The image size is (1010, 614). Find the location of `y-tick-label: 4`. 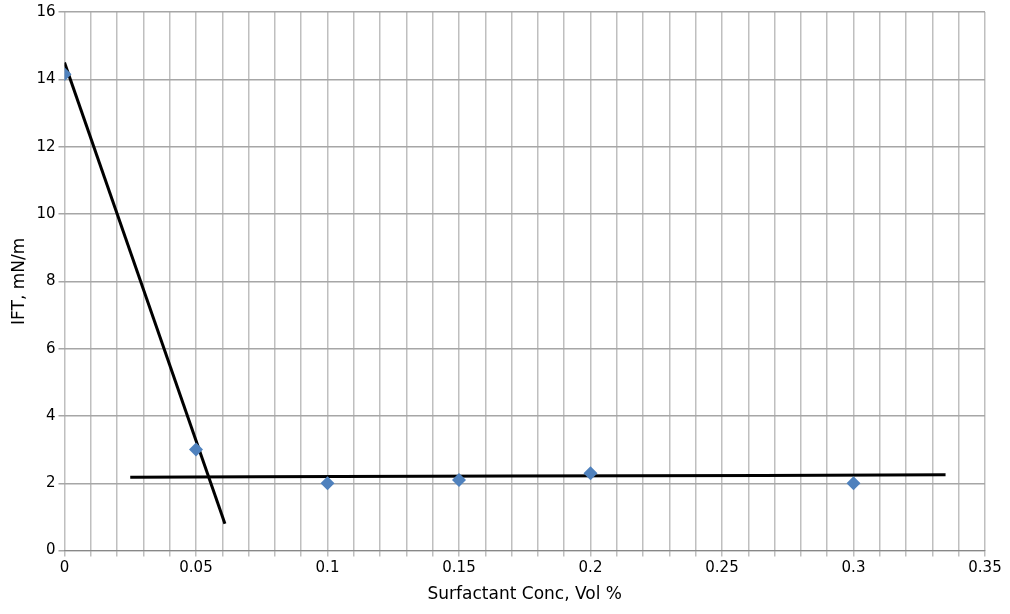

y-tick-label: 4 is located at coordinates (50, 414).